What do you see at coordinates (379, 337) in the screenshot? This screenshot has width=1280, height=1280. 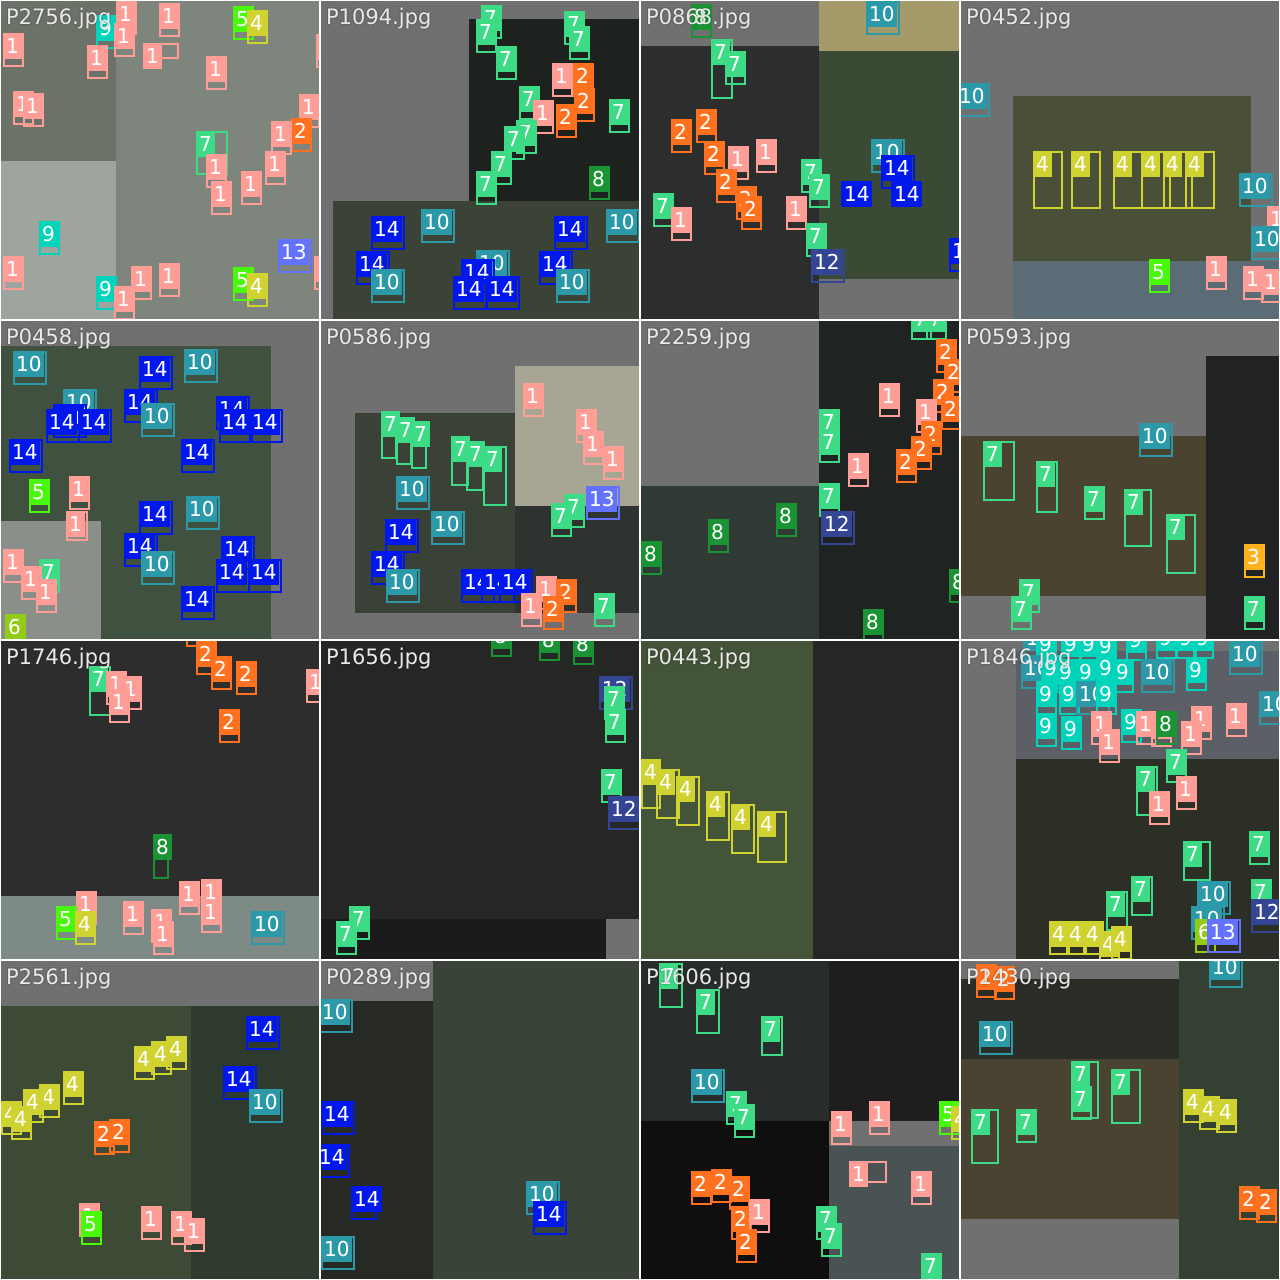 I see `tile-filename: P0586.jpg` at bounding box center [379, 337].